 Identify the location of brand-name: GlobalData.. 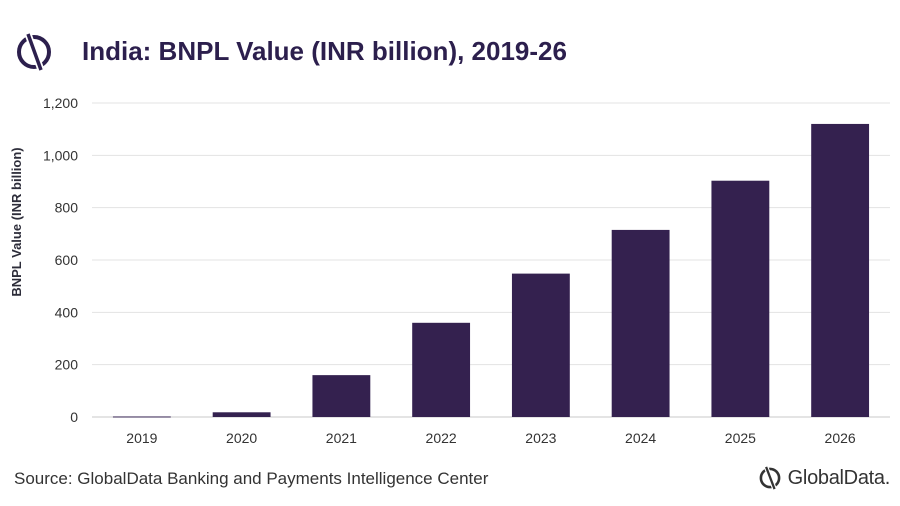
(839, 477).